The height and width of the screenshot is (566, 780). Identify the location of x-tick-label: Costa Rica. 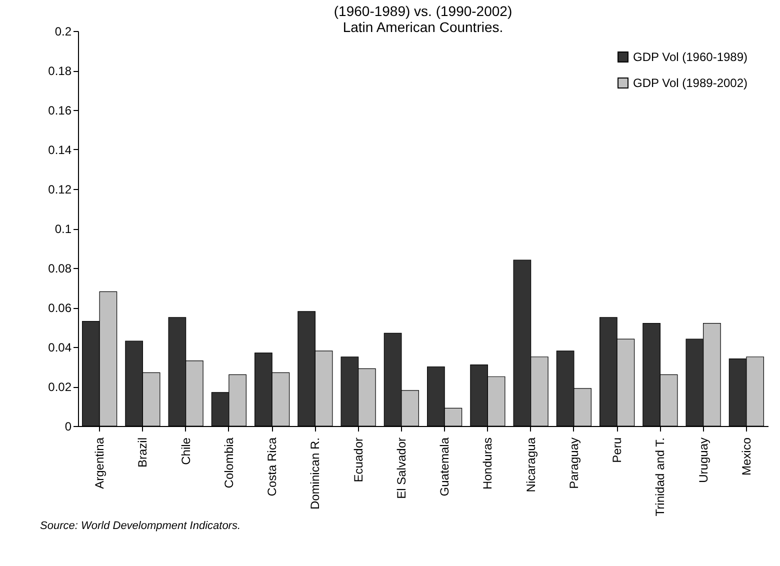
(272, 466).